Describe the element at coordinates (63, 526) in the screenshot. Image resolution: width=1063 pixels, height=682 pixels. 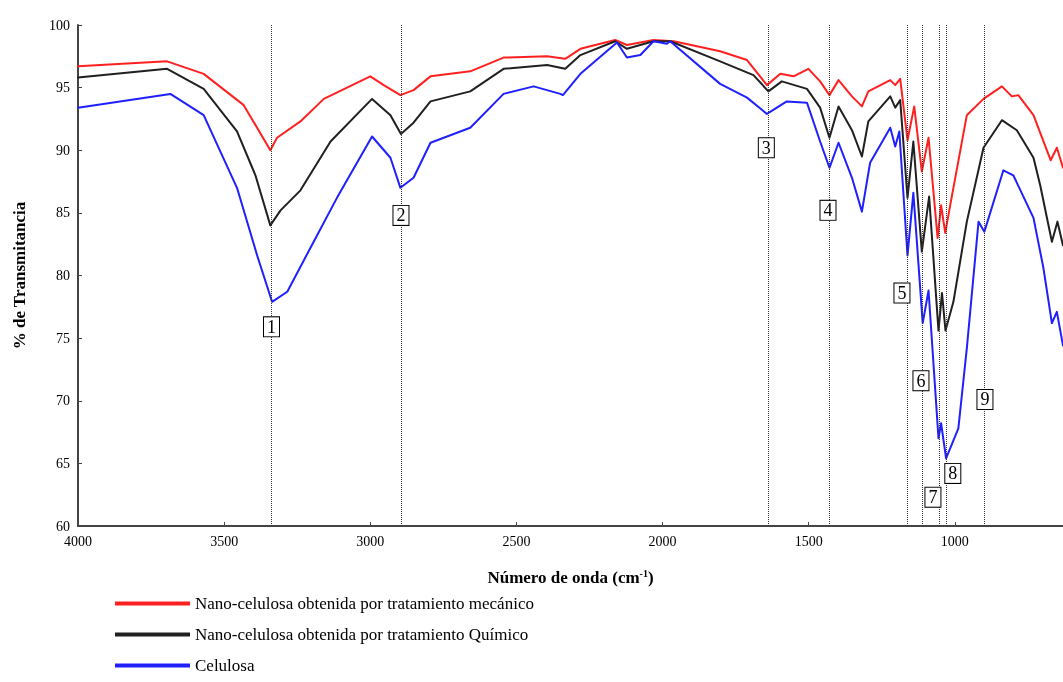
I see `y-tick-label: 60` at that location.